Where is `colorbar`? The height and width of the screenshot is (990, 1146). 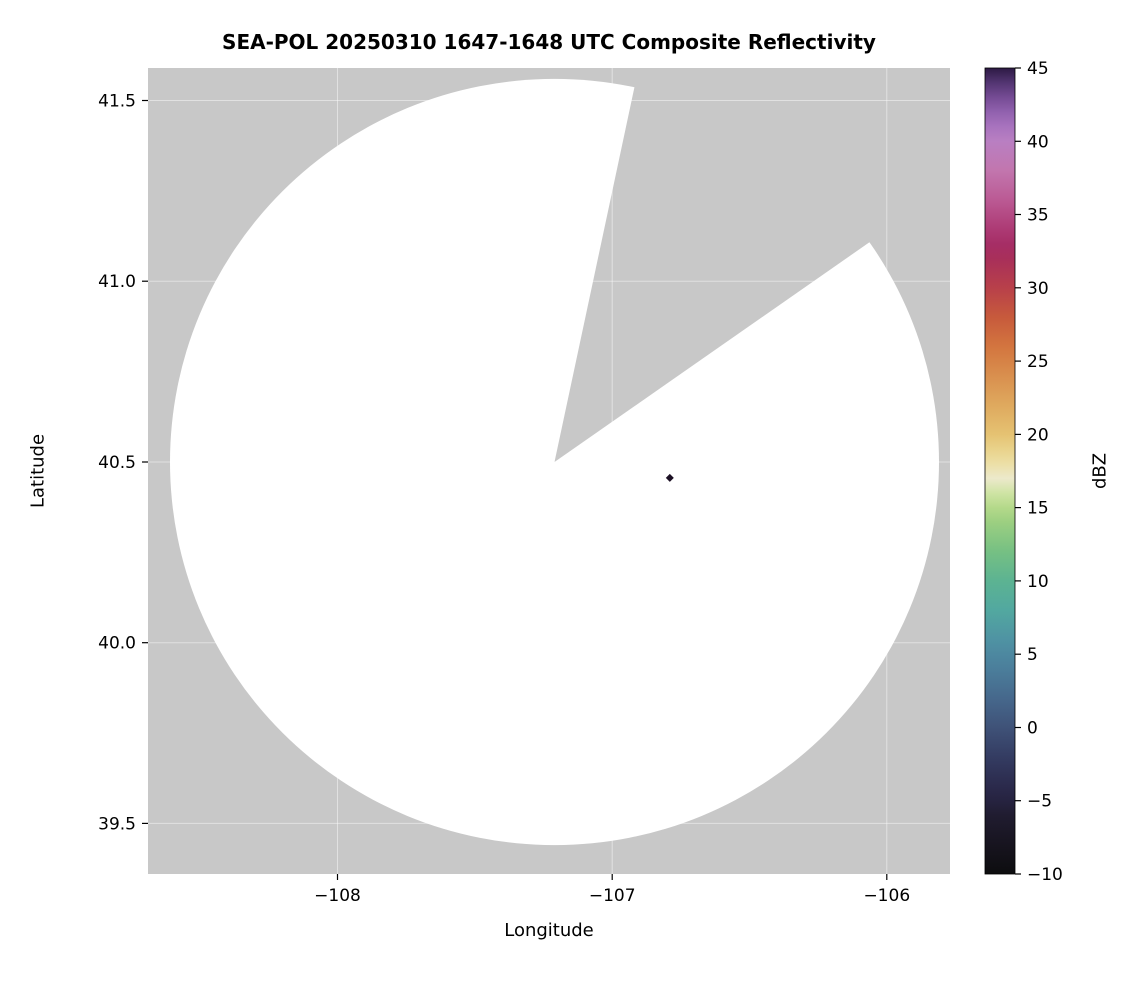 colorbar is located at coordinates (1000, 471).